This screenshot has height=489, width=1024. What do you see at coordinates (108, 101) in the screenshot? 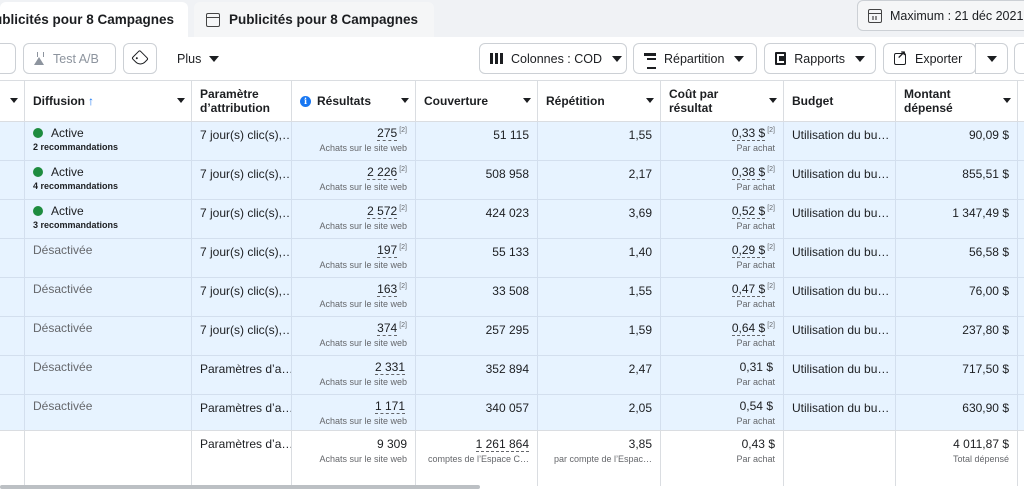
I see `header-delivery: Diffusion ↑` at bounding box center [108, 101].